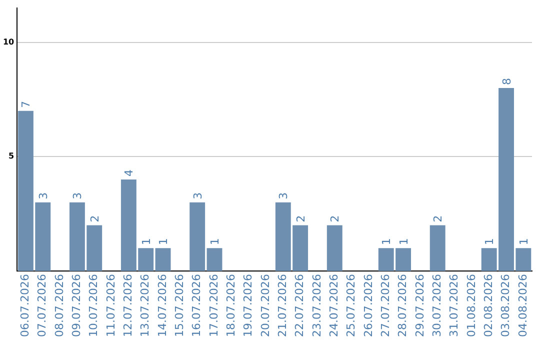 The image size is (540, 340). What do you see at coordinates (26, 104) in the screenshot?
I see `data-label: 7` at bounding box center [26, 104].